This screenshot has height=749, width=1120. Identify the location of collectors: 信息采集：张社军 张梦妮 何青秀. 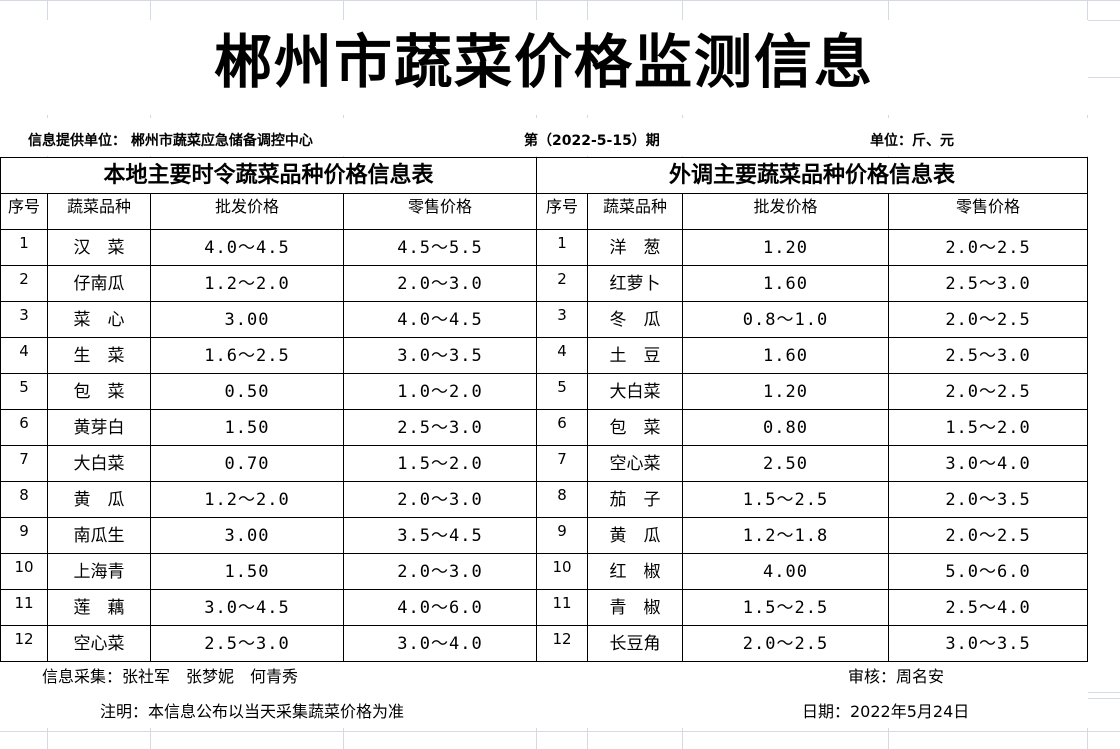
(170, 676).